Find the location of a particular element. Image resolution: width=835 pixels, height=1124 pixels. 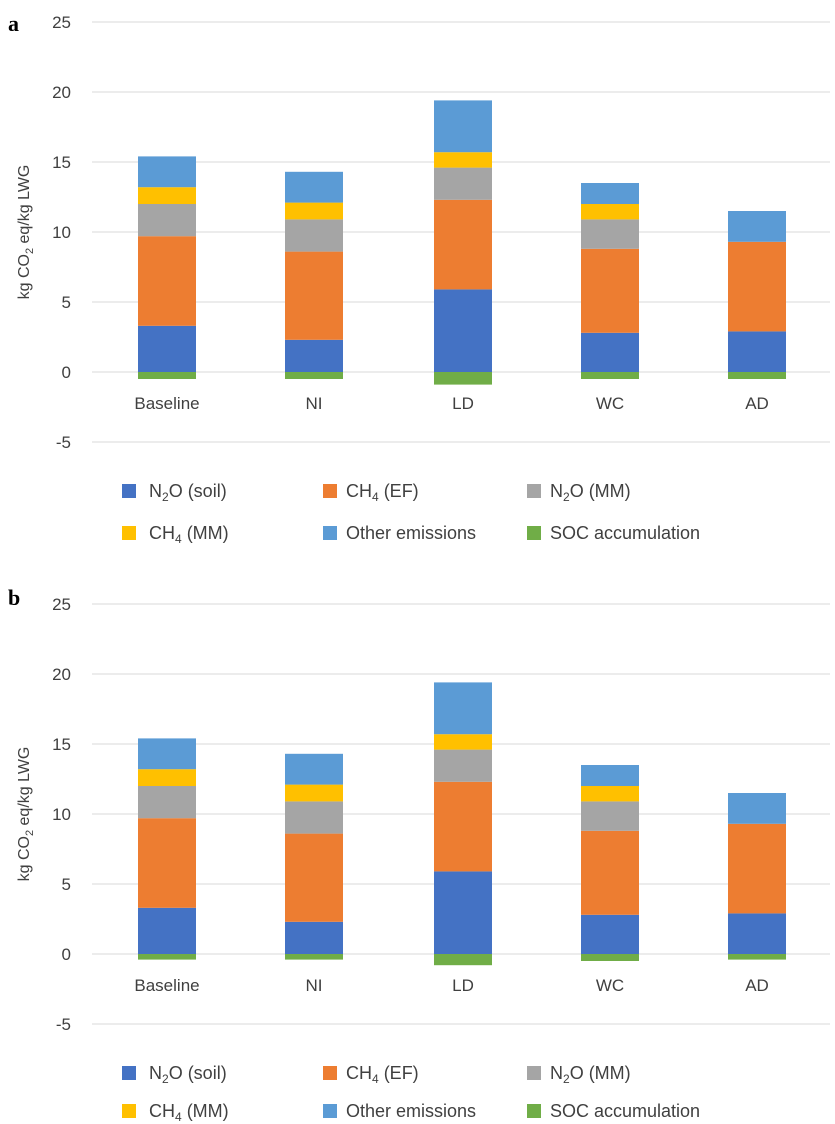

bar-segment-ni-n-o-soil is located at coordinates (314, 355).